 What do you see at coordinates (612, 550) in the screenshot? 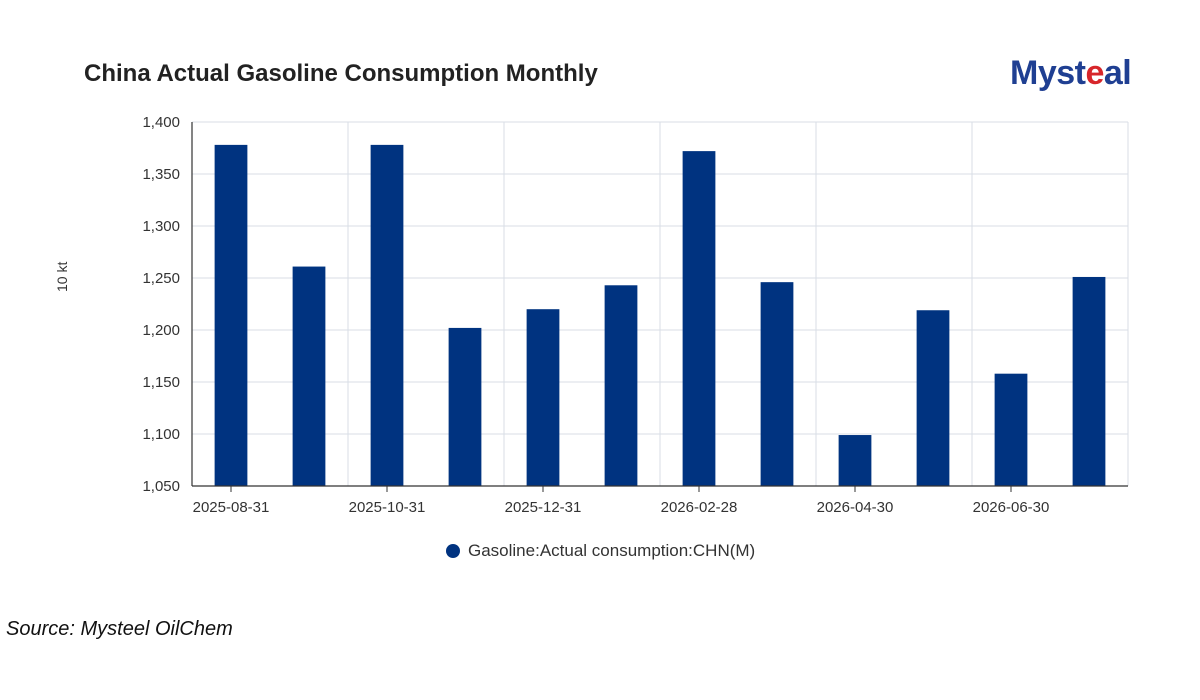
I see `legend-label: Gasoline:Actual consumption:CHN(M)` at bounding box center [612, 550].